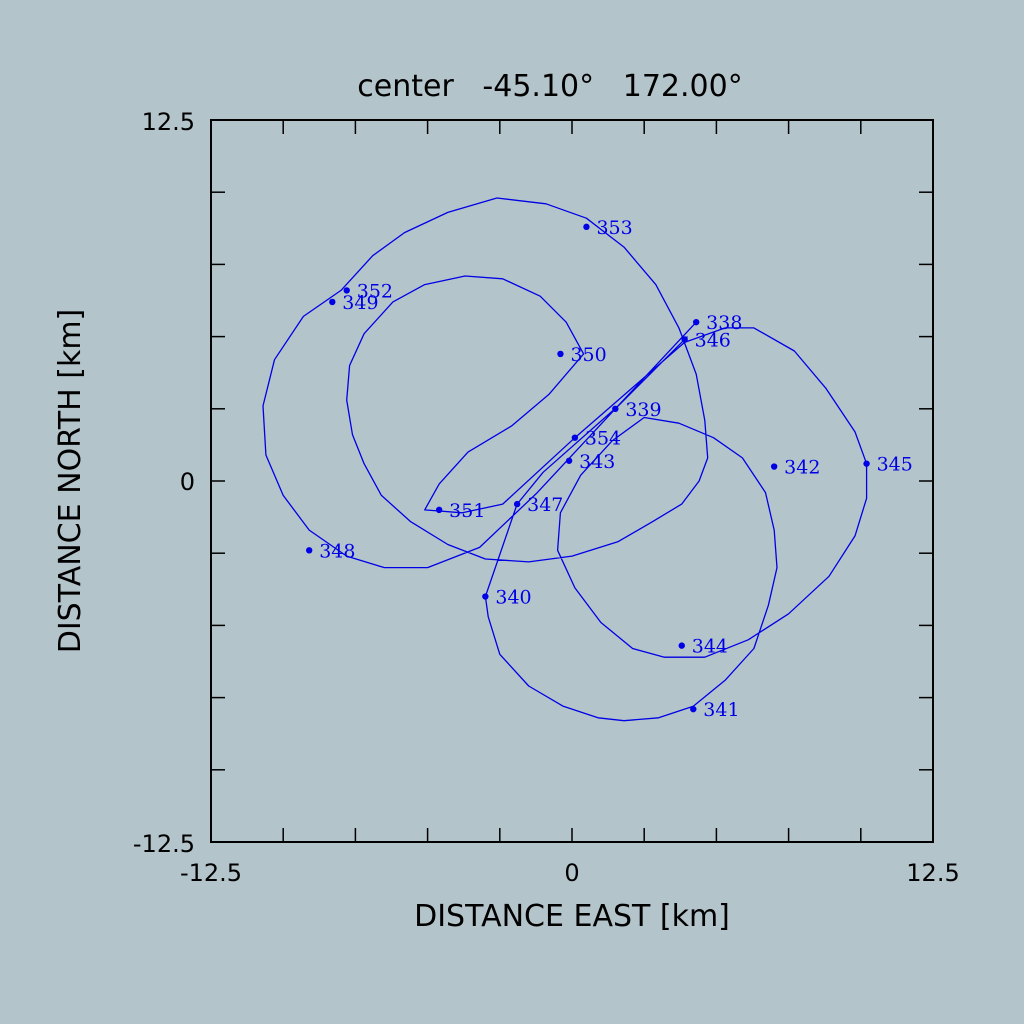 This screenshot has width=1024, height=1024. Describe the element at coordinates (597, 462) in the screenshot. I see `point-label-343: 343` at that location.